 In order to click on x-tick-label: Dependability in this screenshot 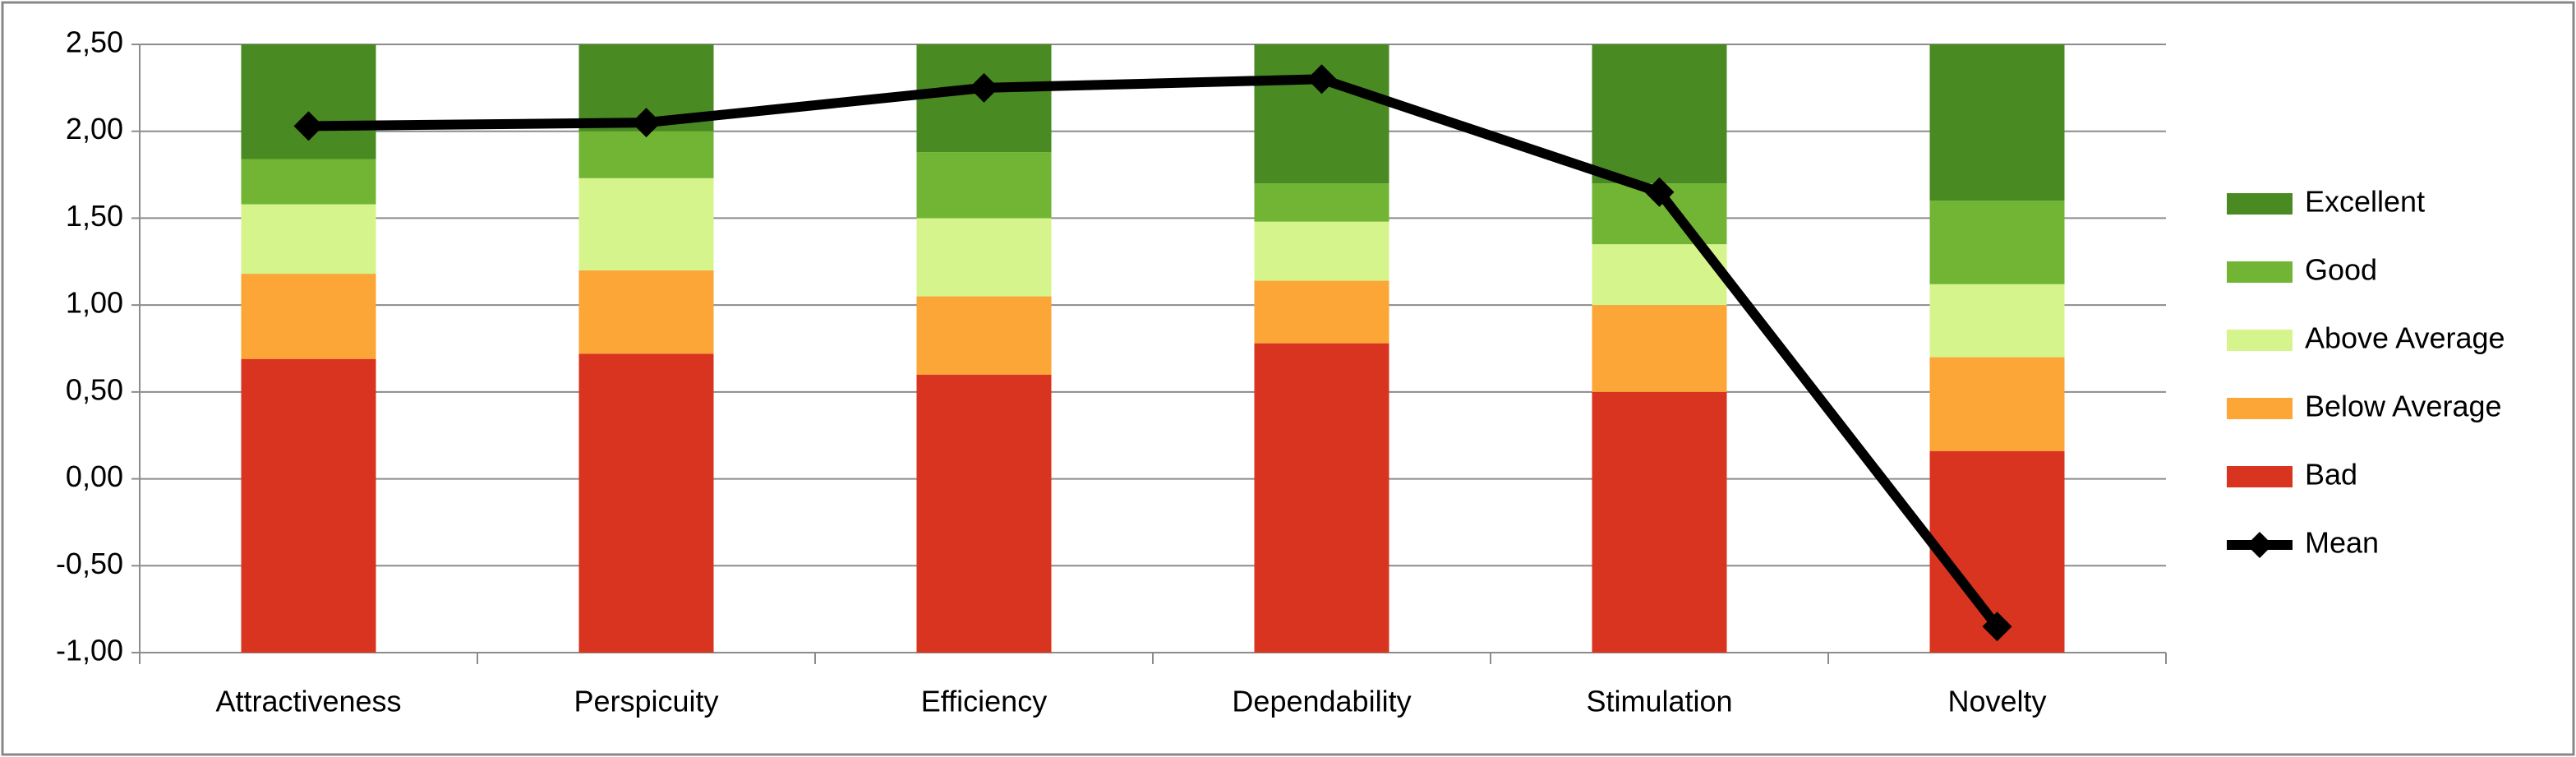, I will do `click(1321, 702)`.